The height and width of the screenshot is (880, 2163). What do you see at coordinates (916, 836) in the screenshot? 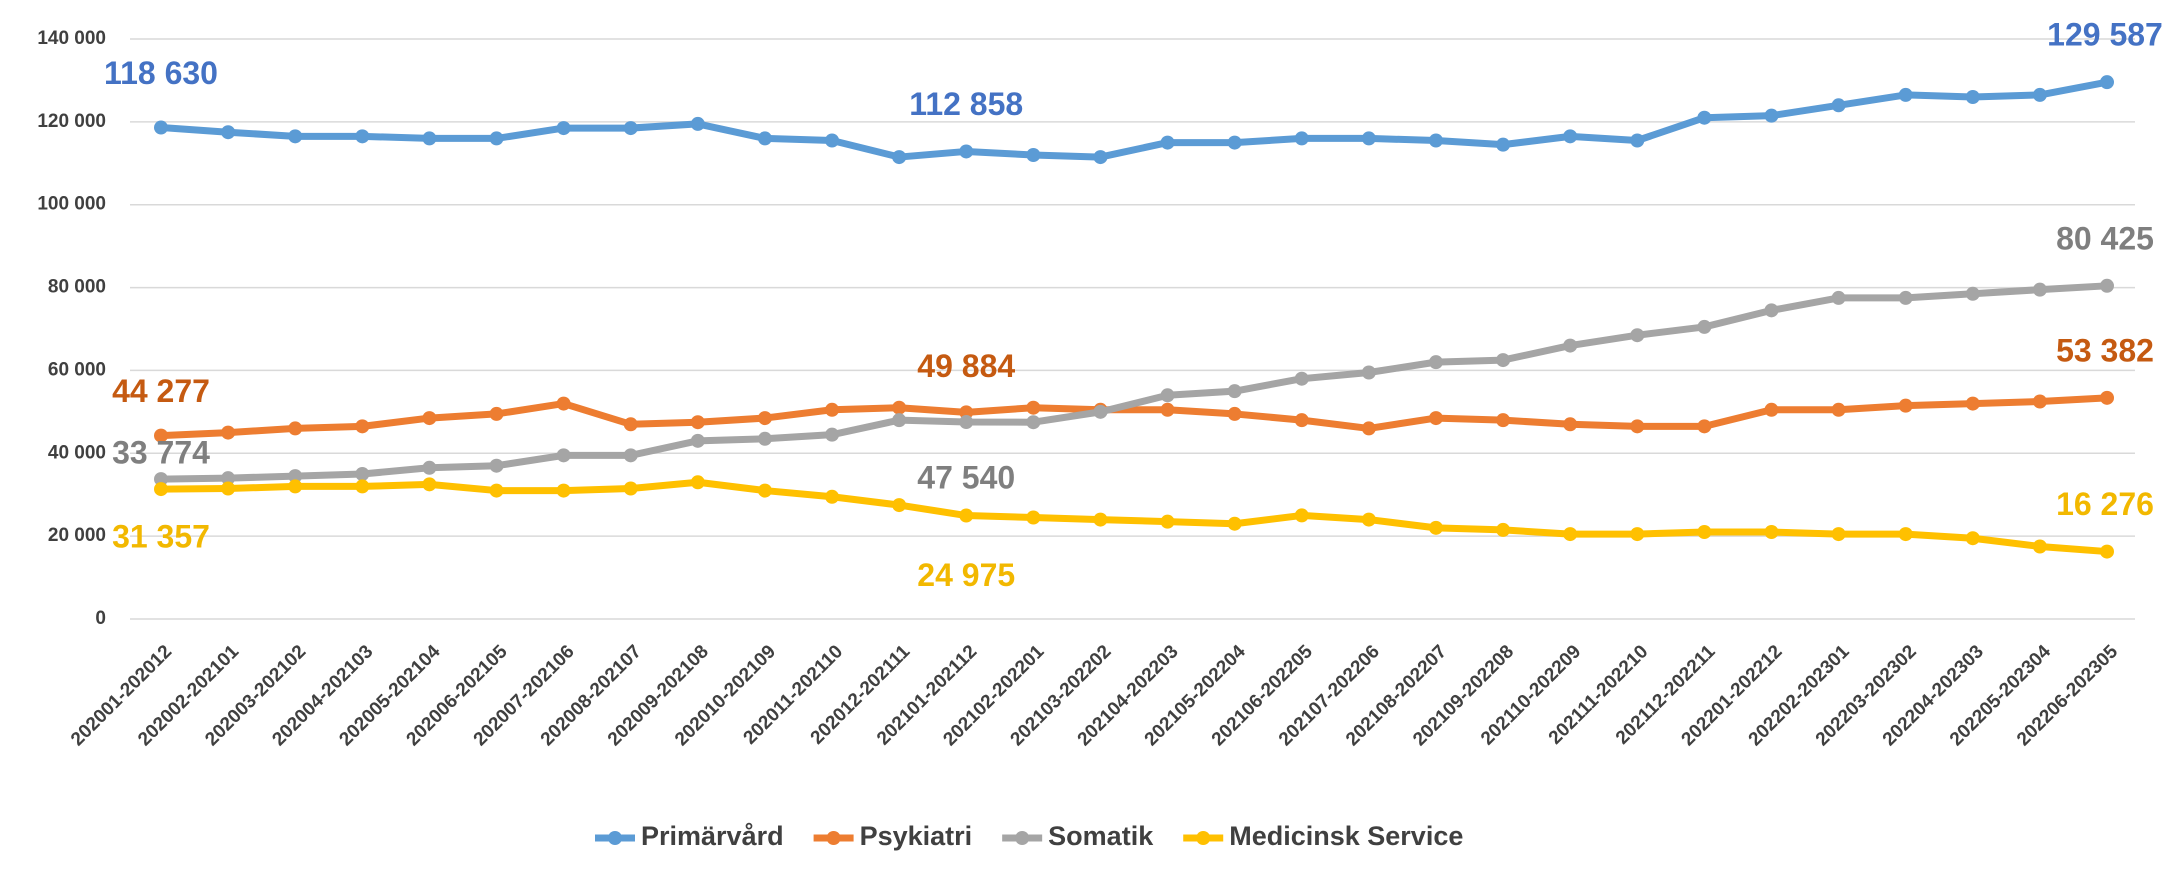
I see `legend-label: Psykiatri` at bounding box center [916, 836].